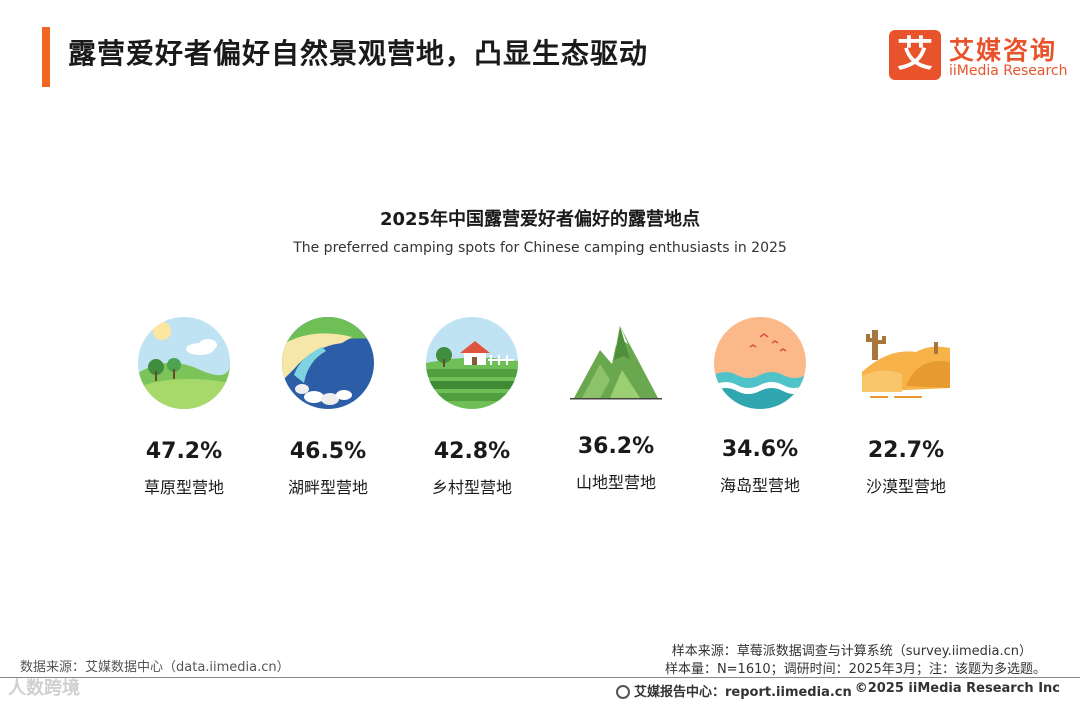 Image resolution: width=1080 pixels, height=702 pixels. What do you see at coordinates (328, 363) in the screenshot?
I see `lakeside-icon` at bounding box center [328, 363].